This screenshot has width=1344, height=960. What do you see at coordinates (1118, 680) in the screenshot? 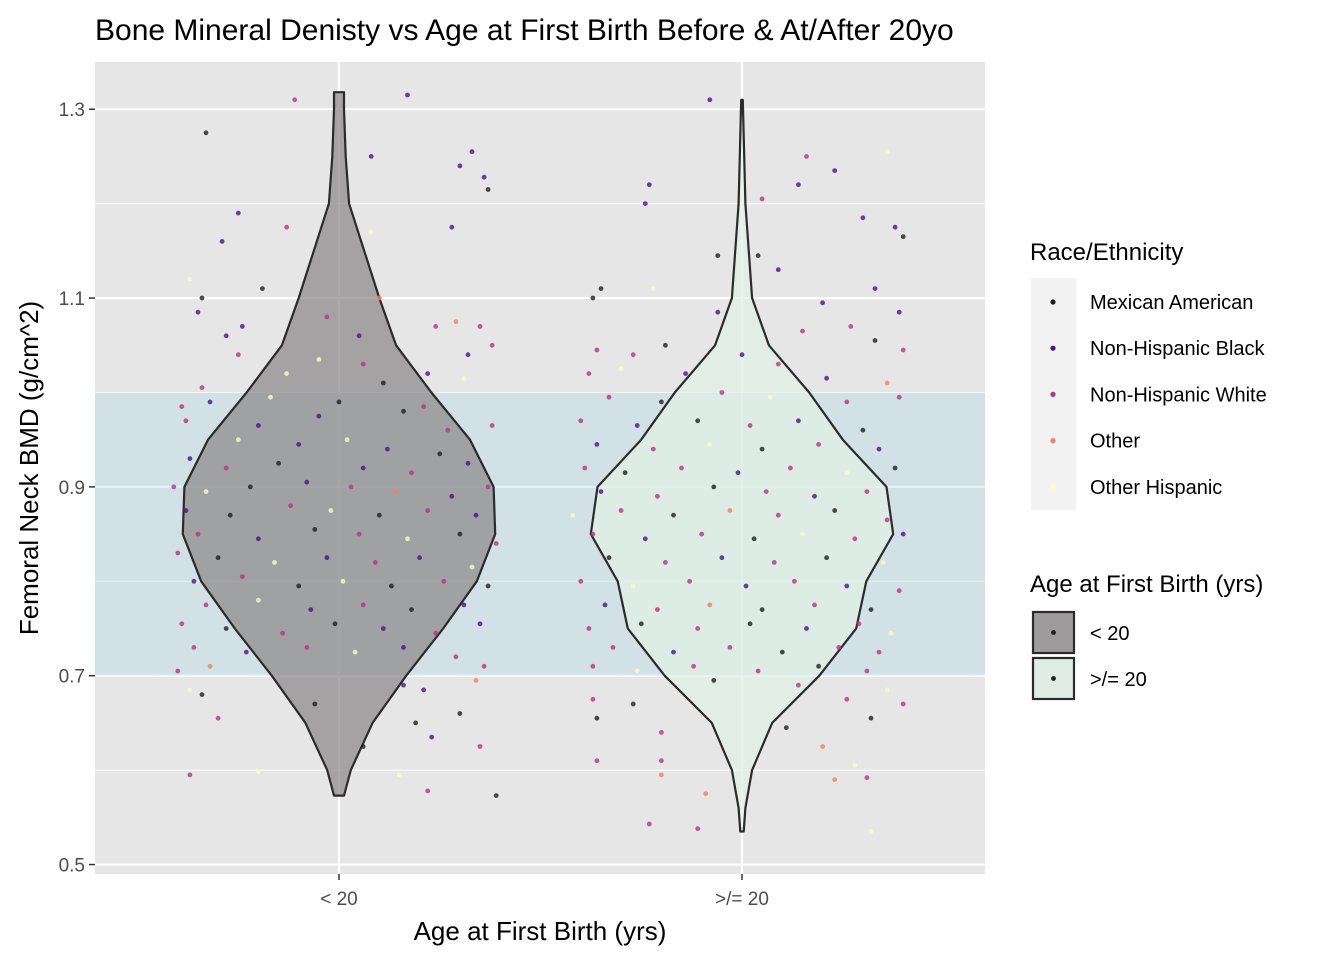
I see `legend-age-label: >/= 20` at bounding box center [1118, 680].